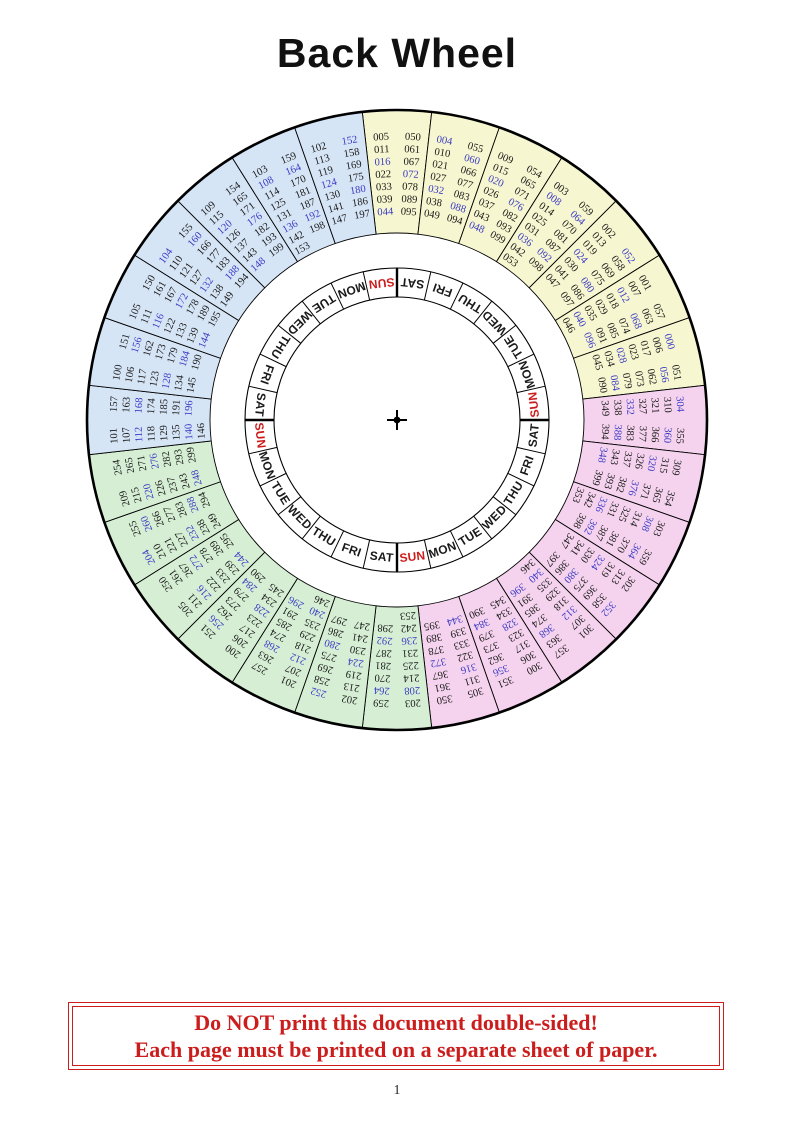 The width and height of the screenshot is (794, 1123). What do you see at coordinates (173, 484) in the screenshot?
I see `wheel-number: 237` at bounding box center [173, 484].